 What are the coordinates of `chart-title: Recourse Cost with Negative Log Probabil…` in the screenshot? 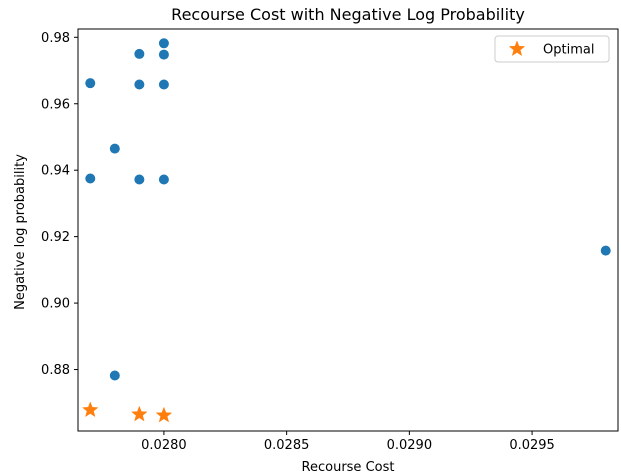 It's located at (348, 14).